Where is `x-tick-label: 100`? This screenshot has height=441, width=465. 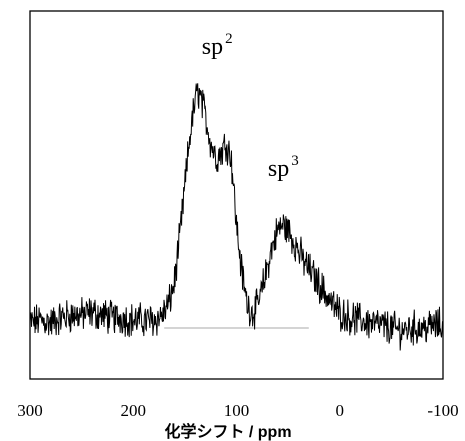 x-tick-label: 100 is located at coordinates (237, 410).